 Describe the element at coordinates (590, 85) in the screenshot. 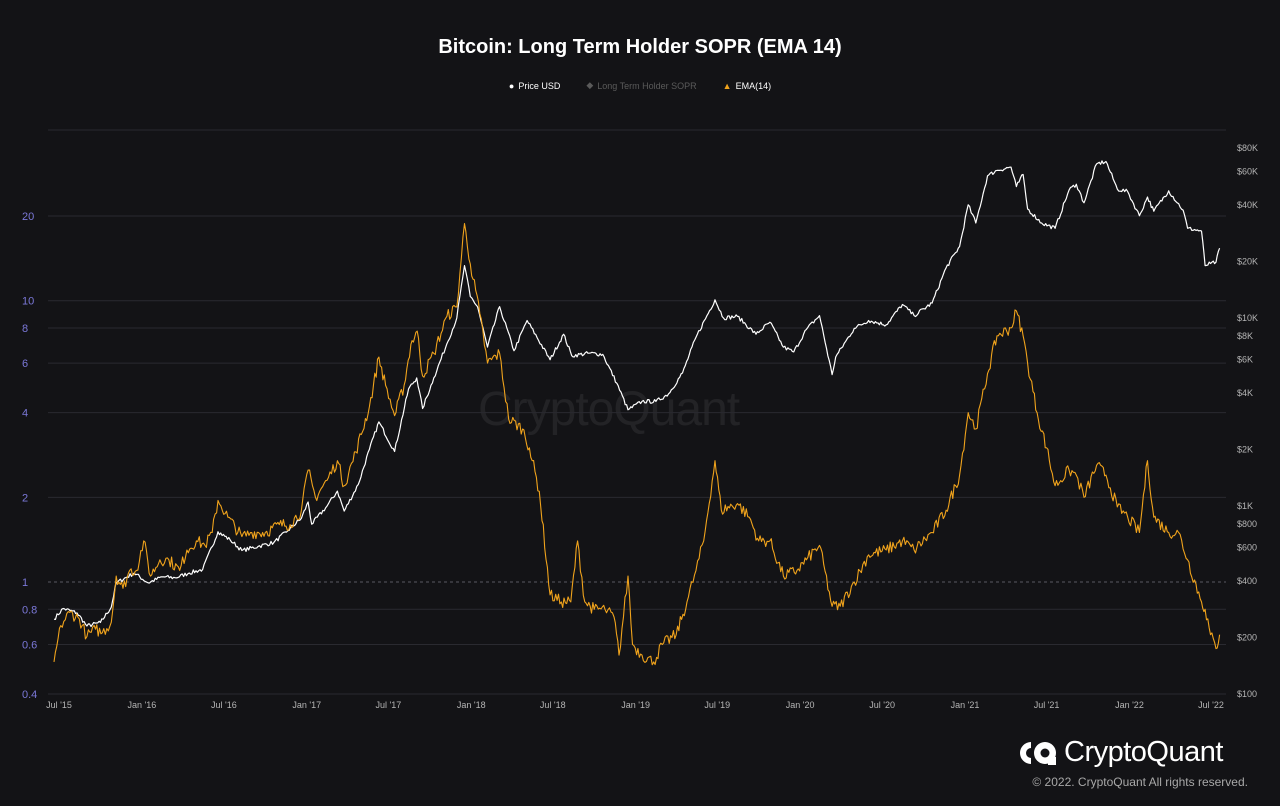

I see `legend-marker-lth-sopr: ◆` at that location.